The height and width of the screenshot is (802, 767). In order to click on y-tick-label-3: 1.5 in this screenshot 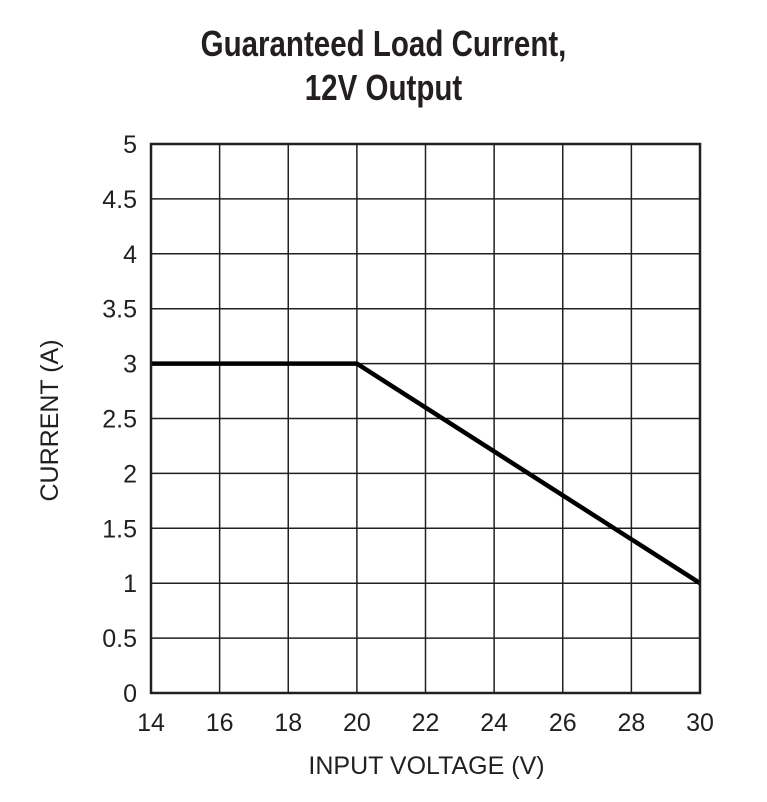, I will do `click(119, 529)`.